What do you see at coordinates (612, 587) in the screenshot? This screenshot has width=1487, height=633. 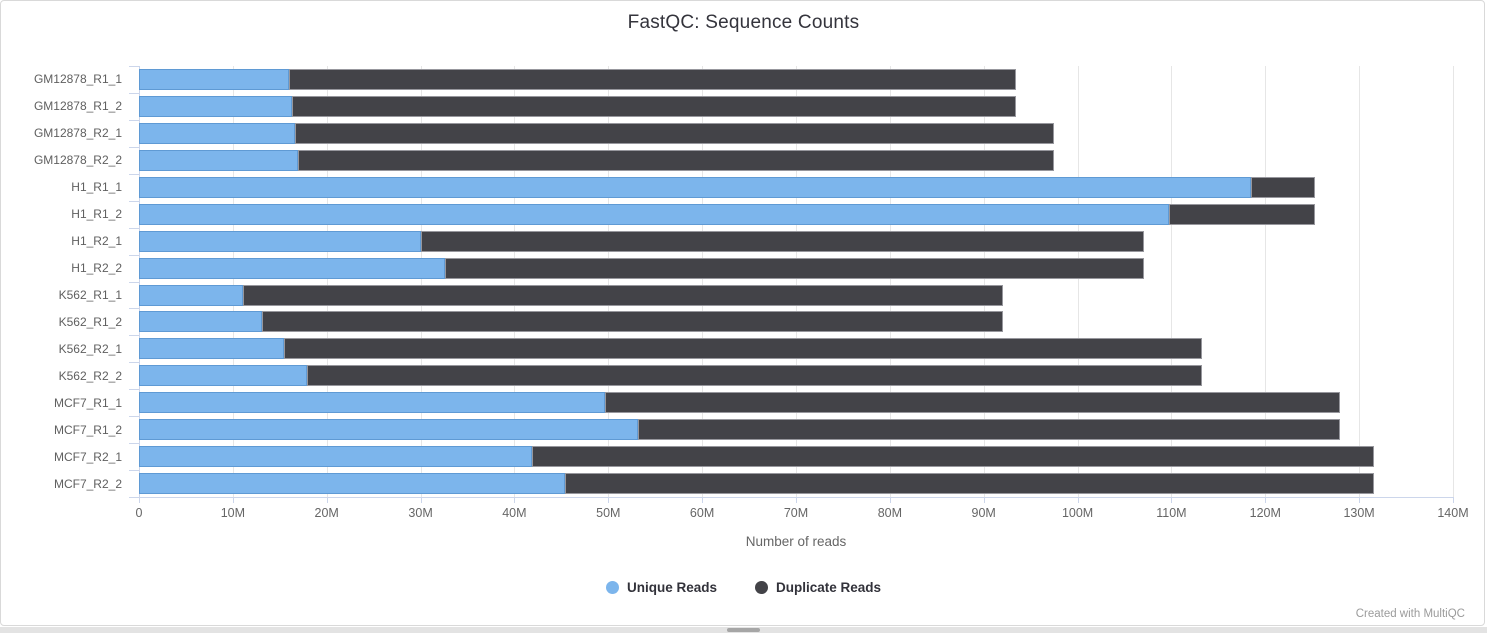 I see `unique-reads-swatch-icon` at bounding box center [612, 587].